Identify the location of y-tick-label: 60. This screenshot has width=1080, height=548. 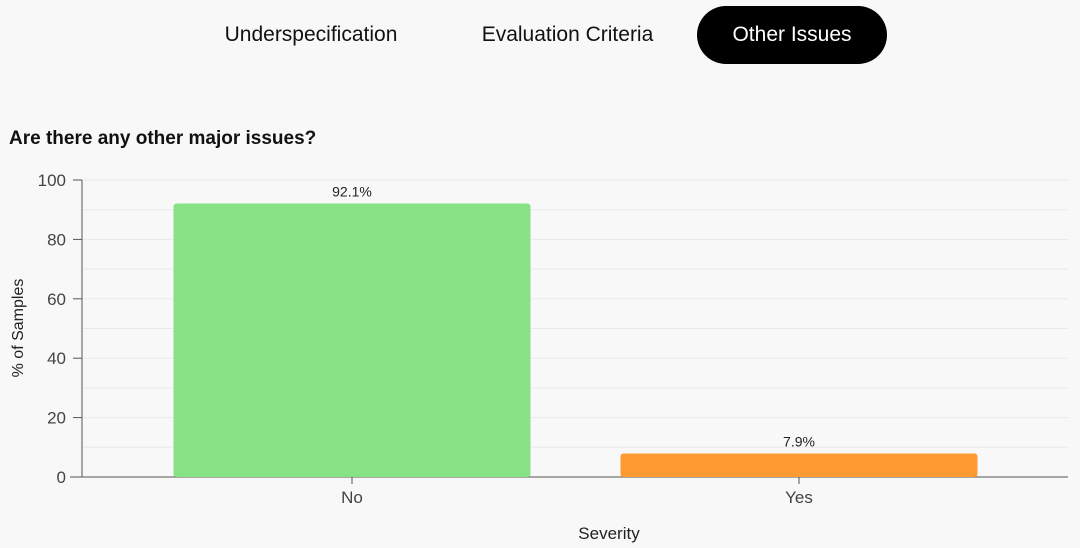
(56, 299).